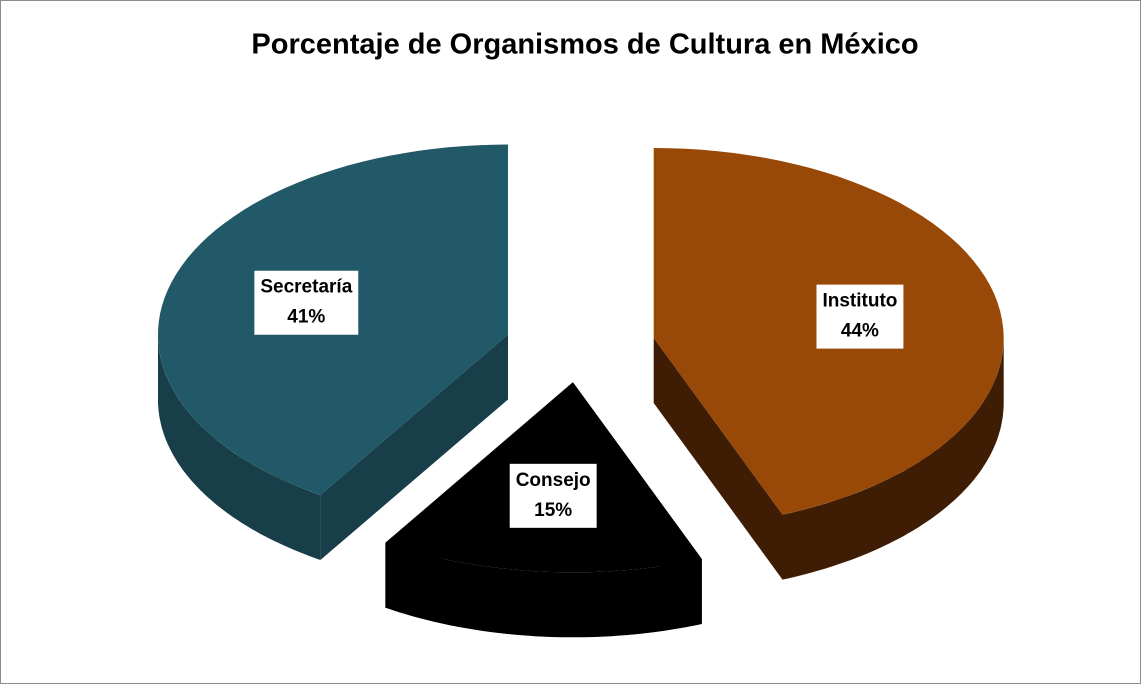 Image resolution: width=1142 pixels, height=685 pixels. I want to click on data-label-category: Consejo, so click(553, 480).